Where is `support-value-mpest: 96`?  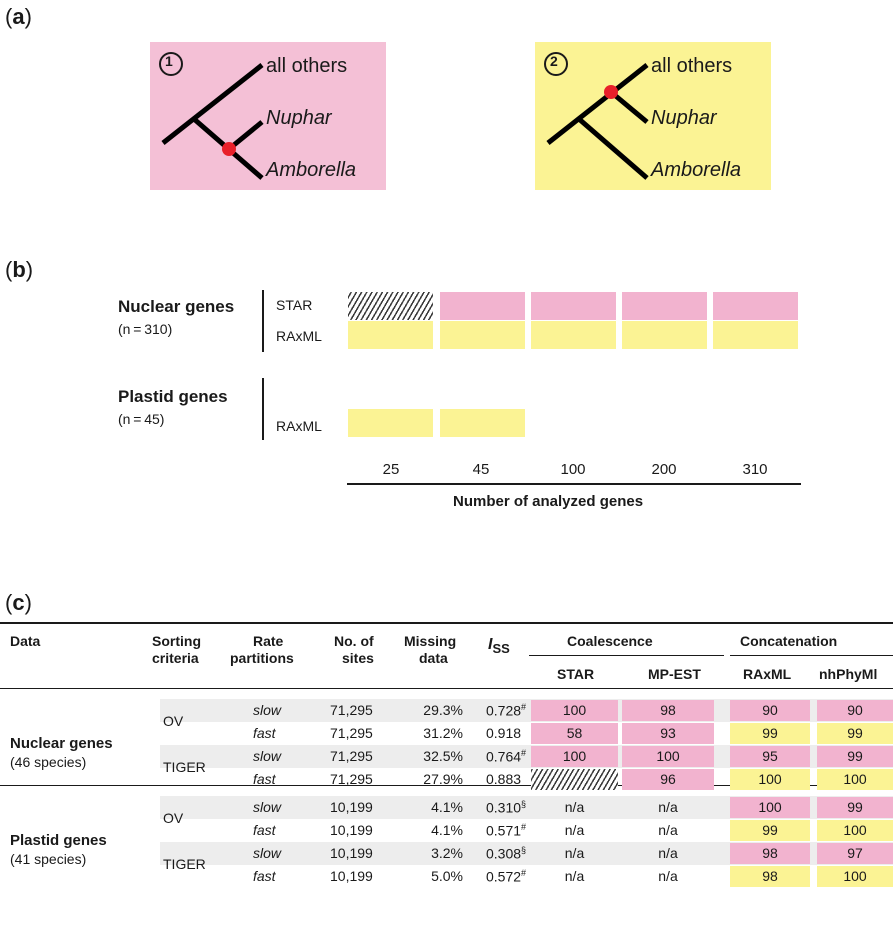 support-value-mpest: 96 is located at coordinates (668, 779).